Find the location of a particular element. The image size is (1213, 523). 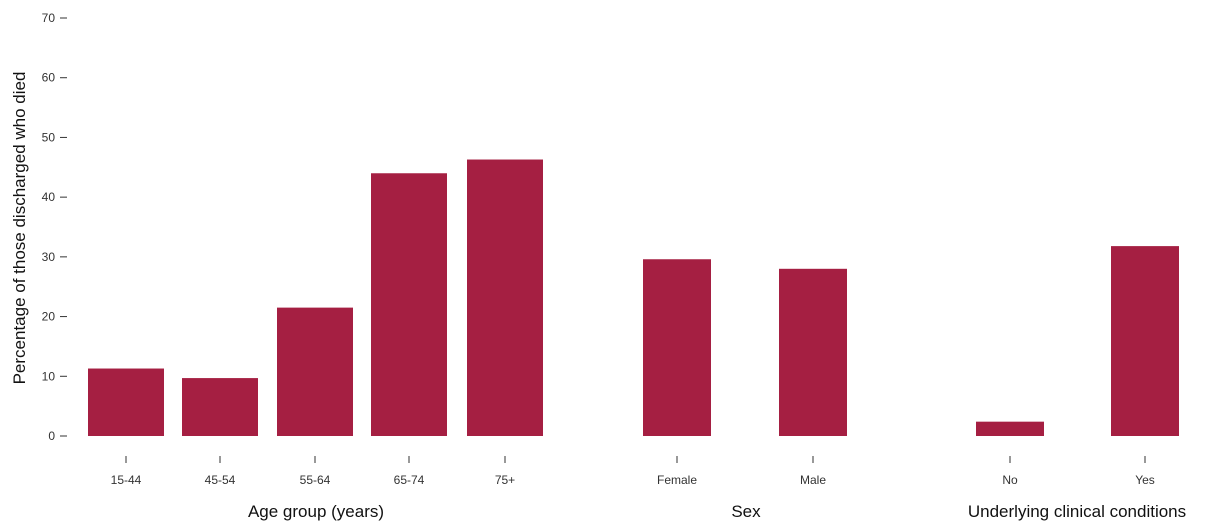

bar-yes is located at coordinates (1145, 341).